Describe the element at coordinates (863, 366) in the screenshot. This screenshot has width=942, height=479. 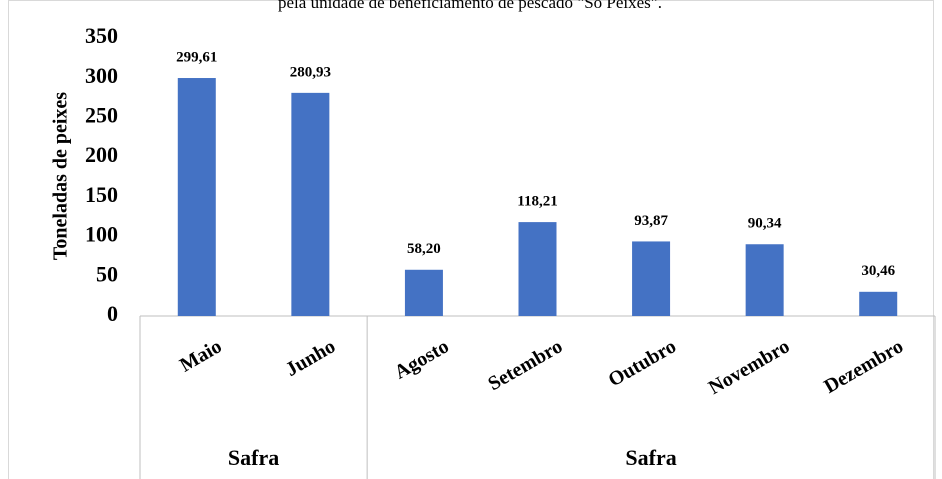
I see `x-tick-label: Dezembro` at that location.